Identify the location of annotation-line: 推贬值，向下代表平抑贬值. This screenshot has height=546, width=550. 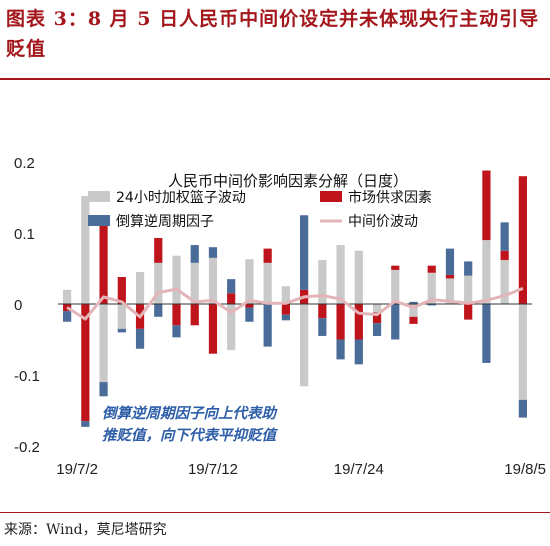
(190, 435).